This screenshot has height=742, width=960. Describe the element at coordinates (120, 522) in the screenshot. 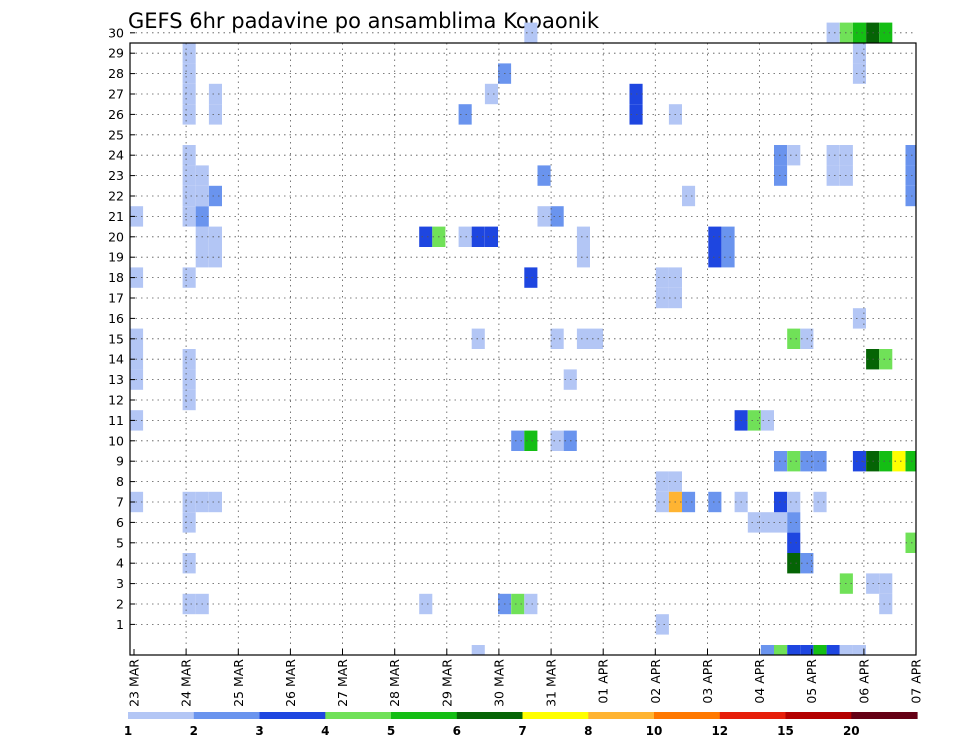

I see `y-tick-label: 6` at that location.